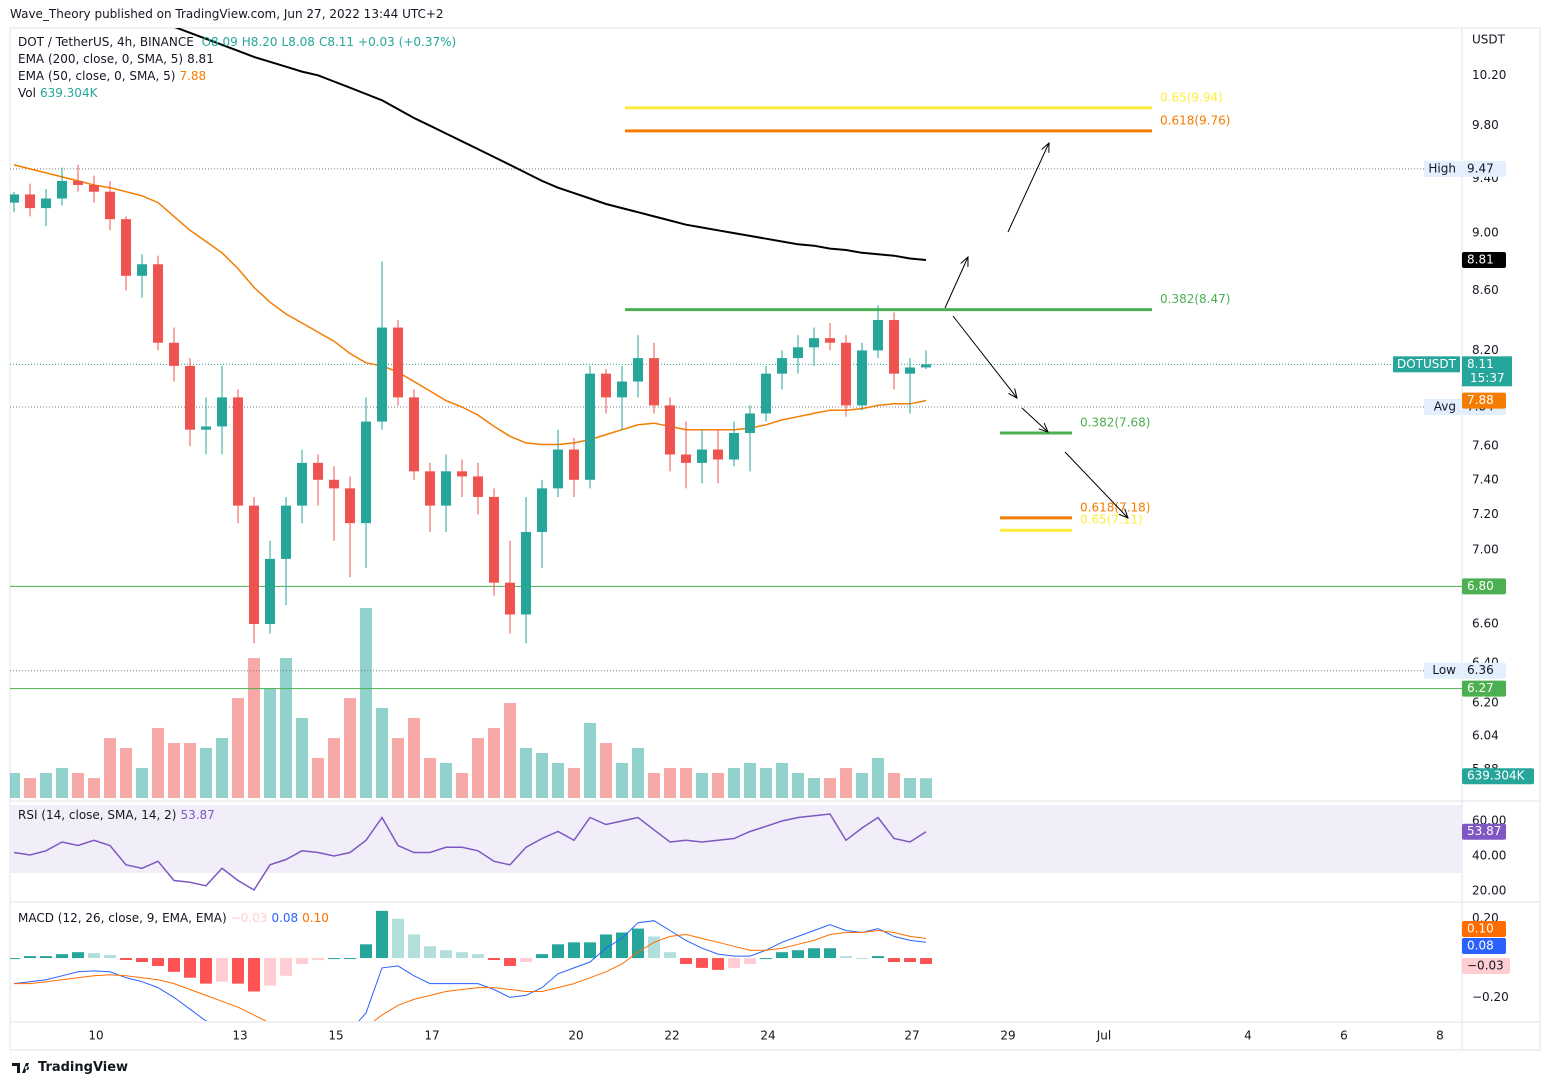 The image size is (1550, 1085). I want to click on symbol-label: DOTUSDT, so click(1427, 364).